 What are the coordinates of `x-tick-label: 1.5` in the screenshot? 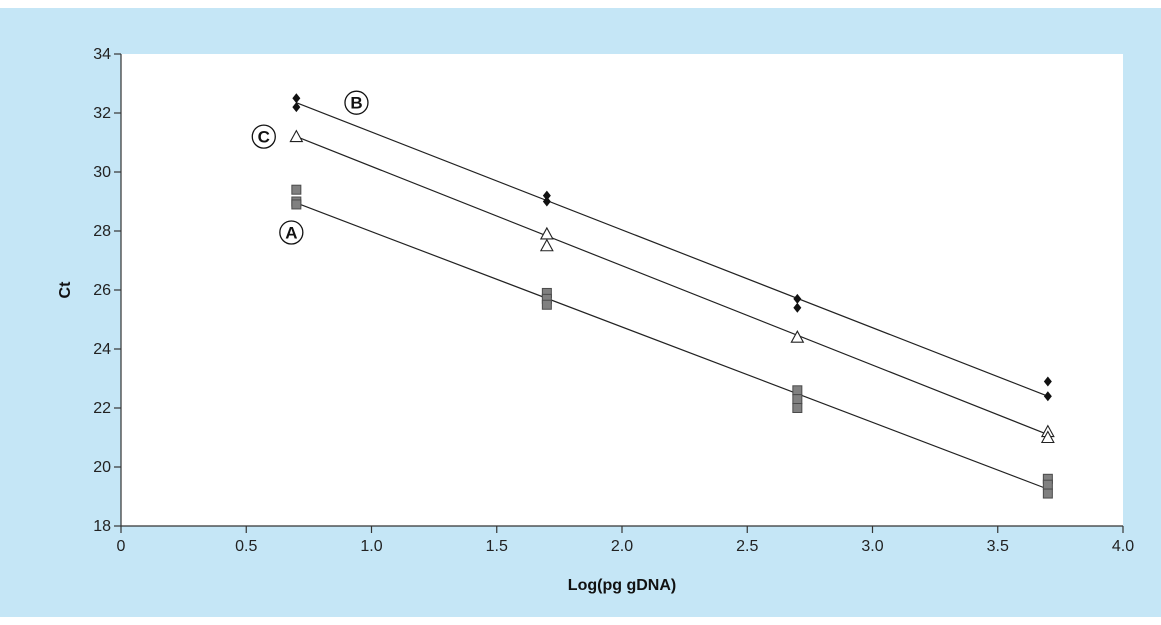 It's located at (497, 546).